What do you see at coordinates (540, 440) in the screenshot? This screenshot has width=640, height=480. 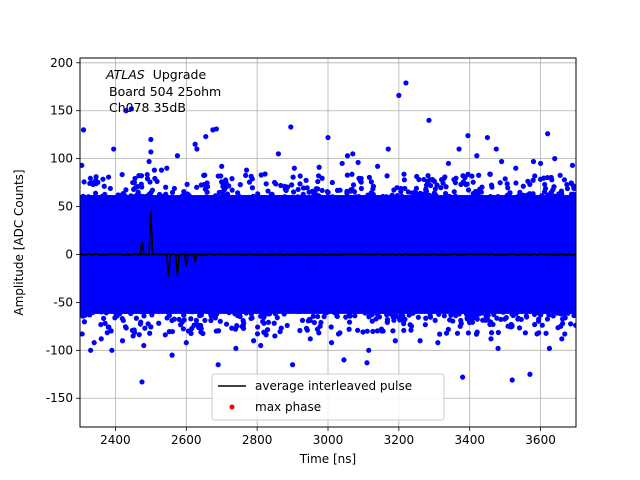 I see `x-tick-label: 3600` at bounding box center [540, 440].